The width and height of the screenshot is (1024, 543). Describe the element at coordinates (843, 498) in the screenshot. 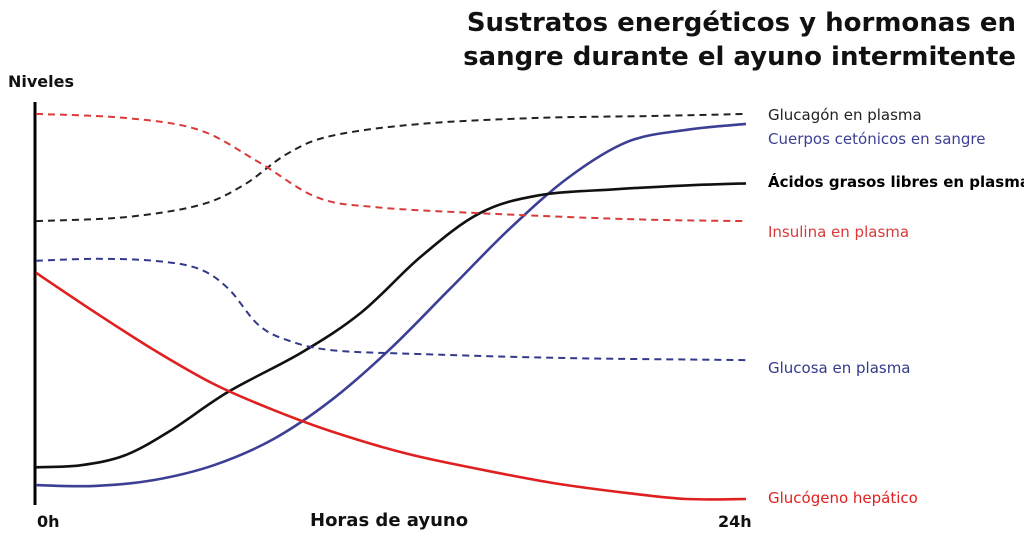

I see `legend-label-glucogeno: Glucógeno hepático` at that location.